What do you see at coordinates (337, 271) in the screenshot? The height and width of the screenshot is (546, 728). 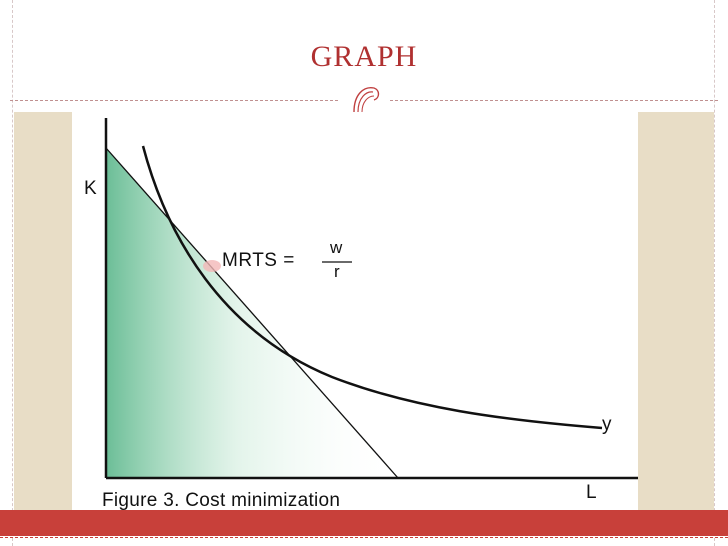 I see `fraction-denominator: r` at bounding box center [337, 271].